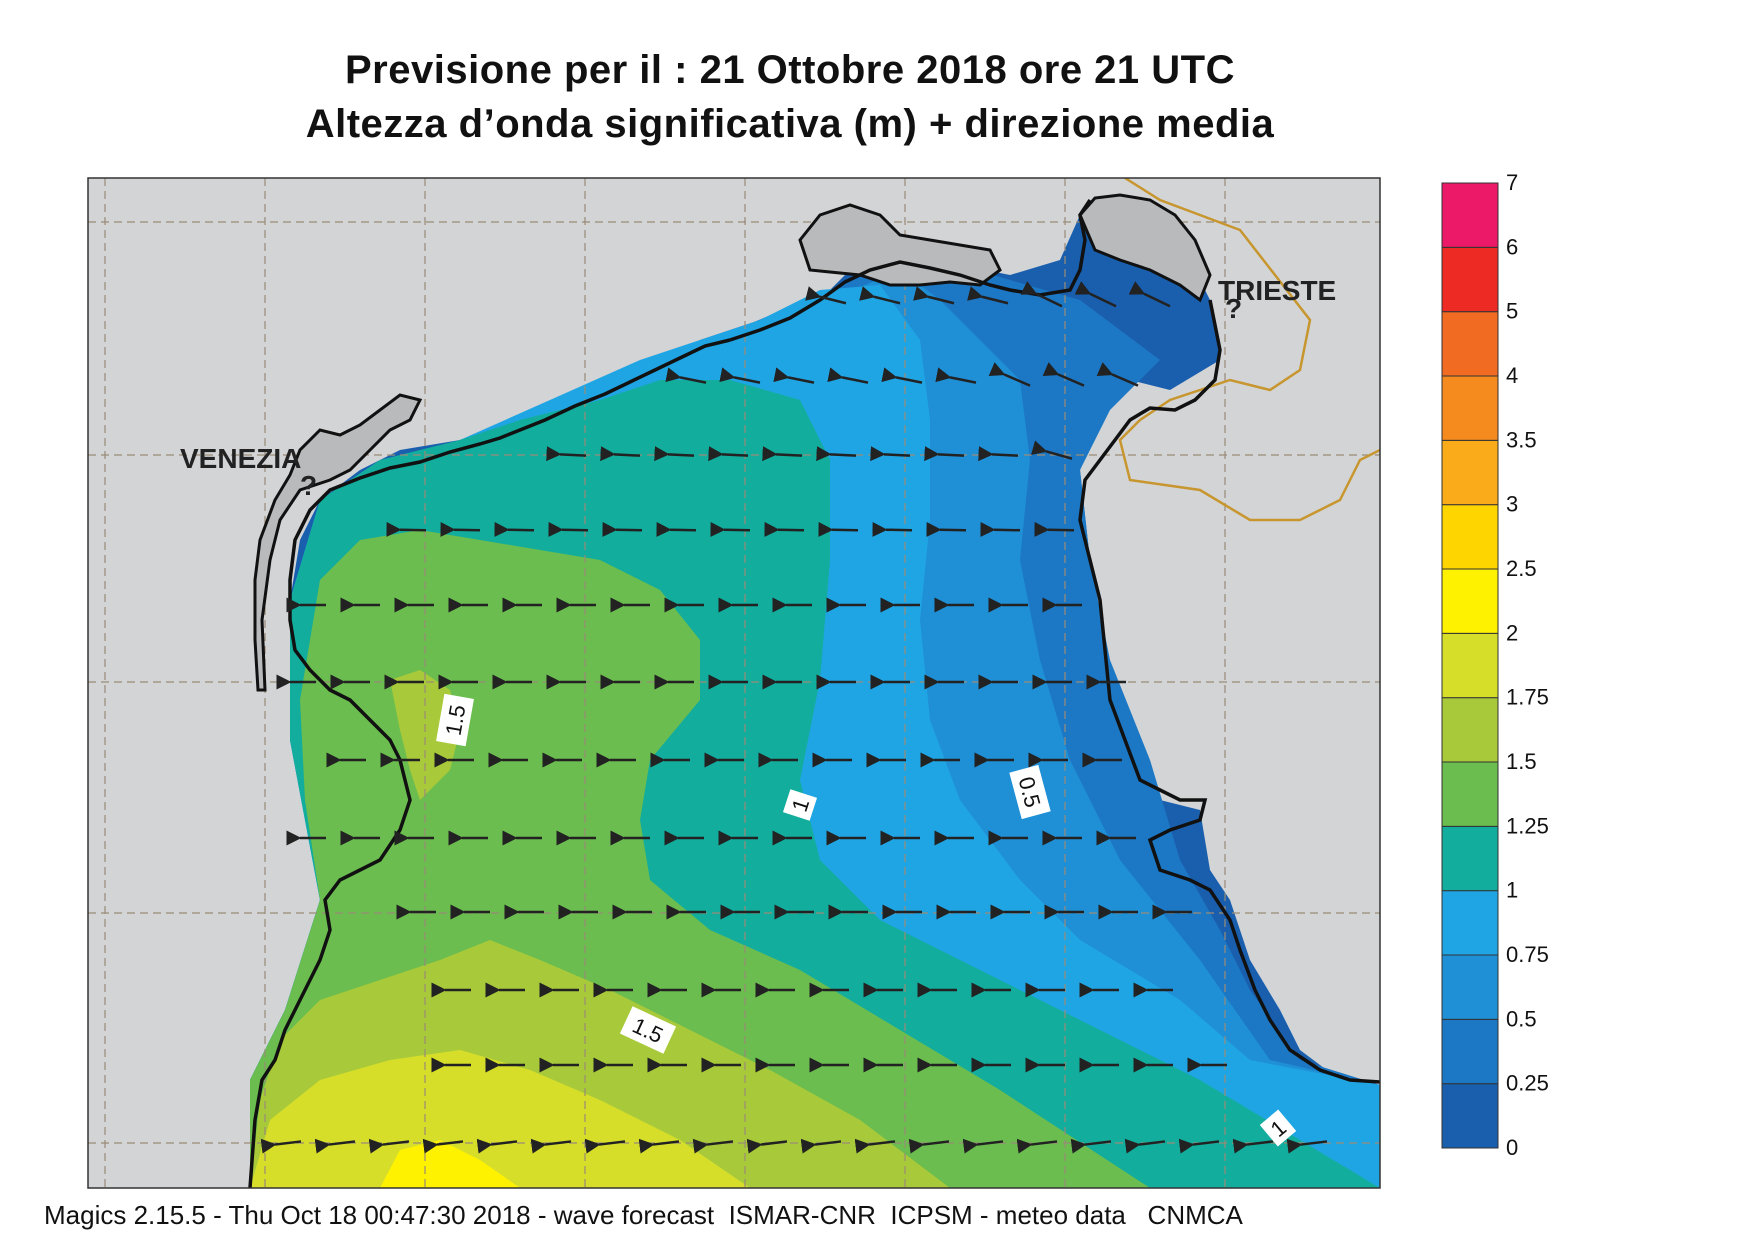  I want to click on colorbar-label: 2.5, so click(1521, 568).